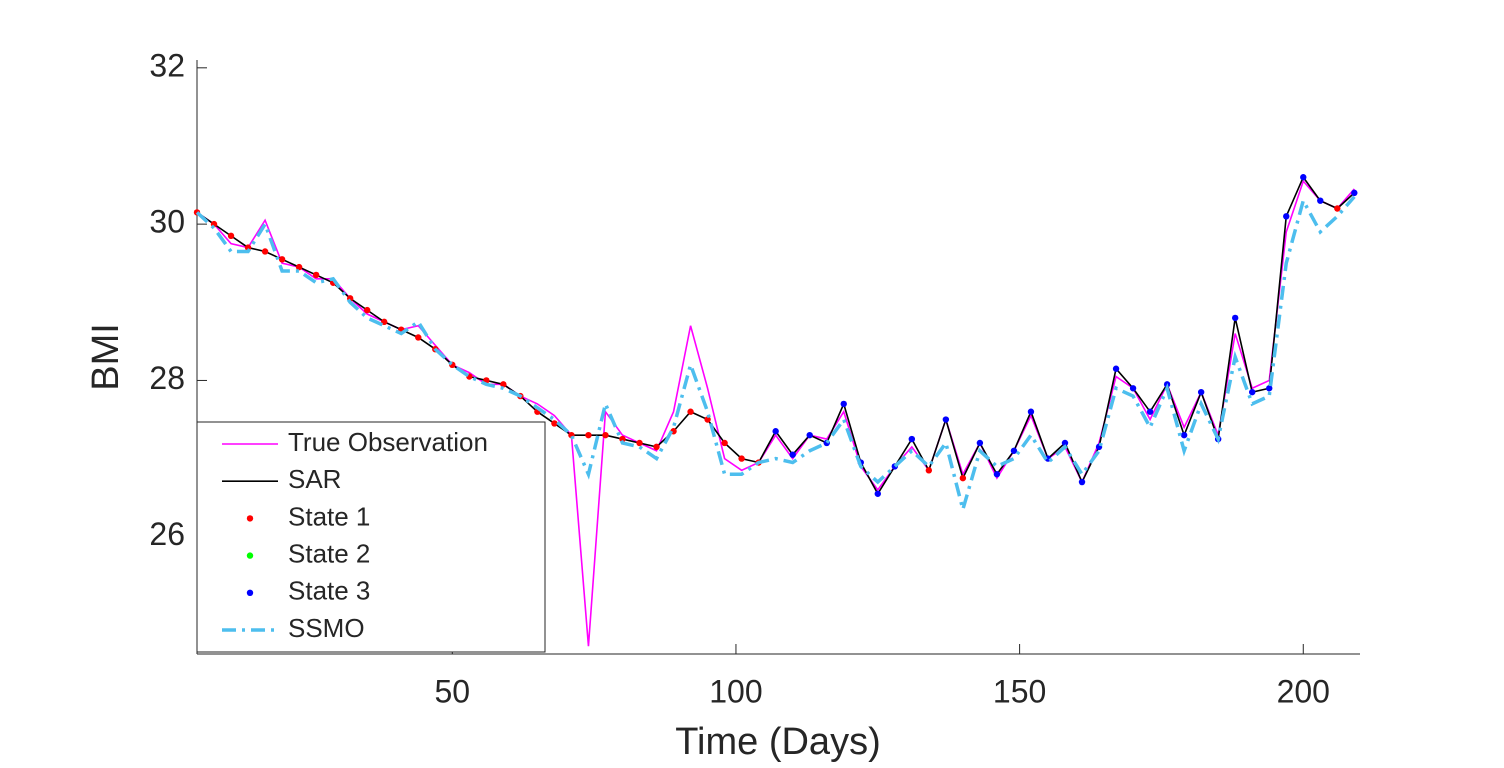  What do you see at coordinates (329, 516) in the screenshot?
I see `legend-label: State 1` at bounding box center [329, 516].